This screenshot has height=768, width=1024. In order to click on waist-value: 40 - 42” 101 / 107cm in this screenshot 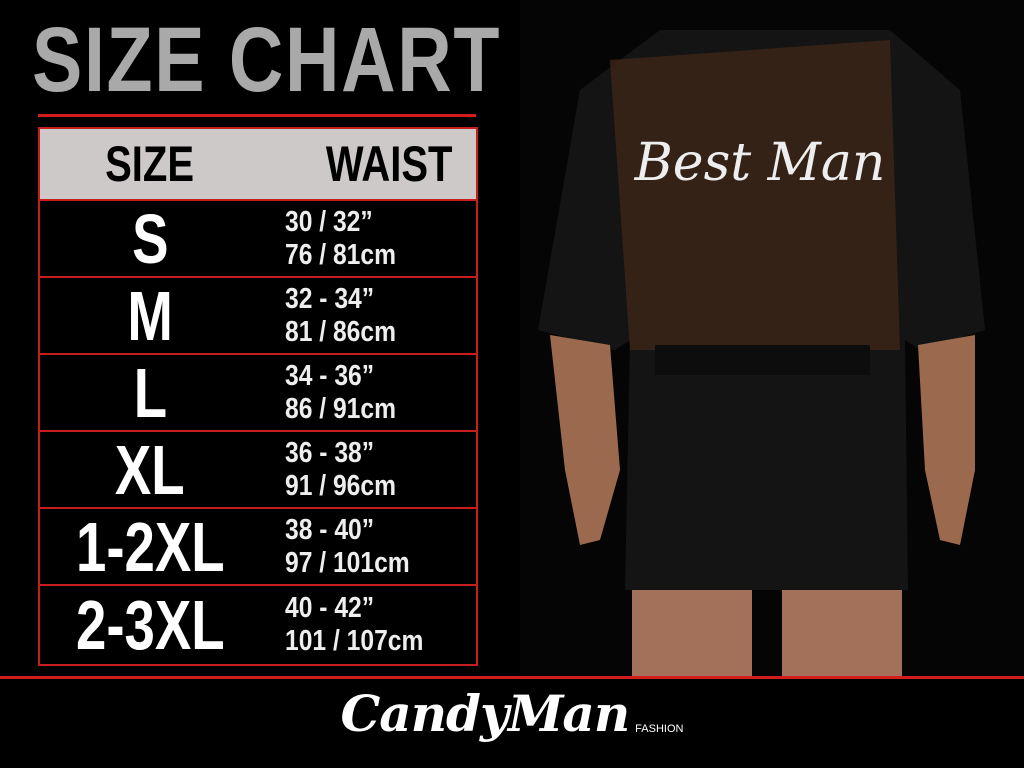, I will do `click(354, 625)`.